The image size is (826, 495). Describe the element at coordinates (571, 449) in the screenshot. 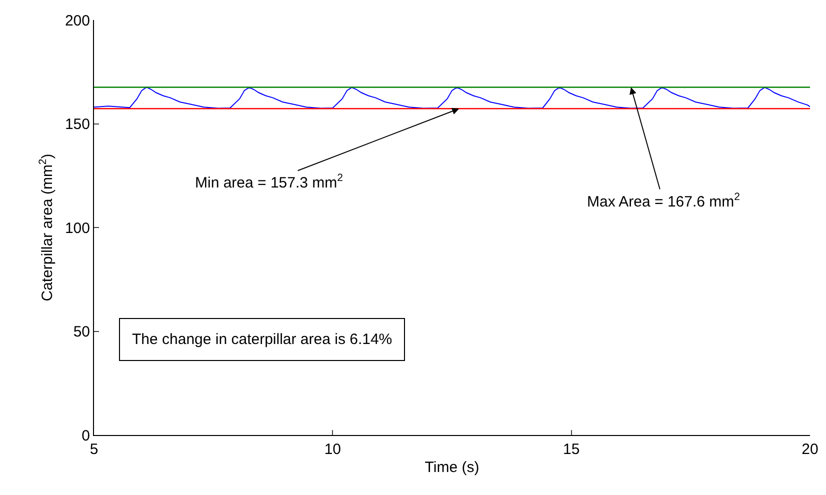

I see `x-tick-label: 15` at that location.